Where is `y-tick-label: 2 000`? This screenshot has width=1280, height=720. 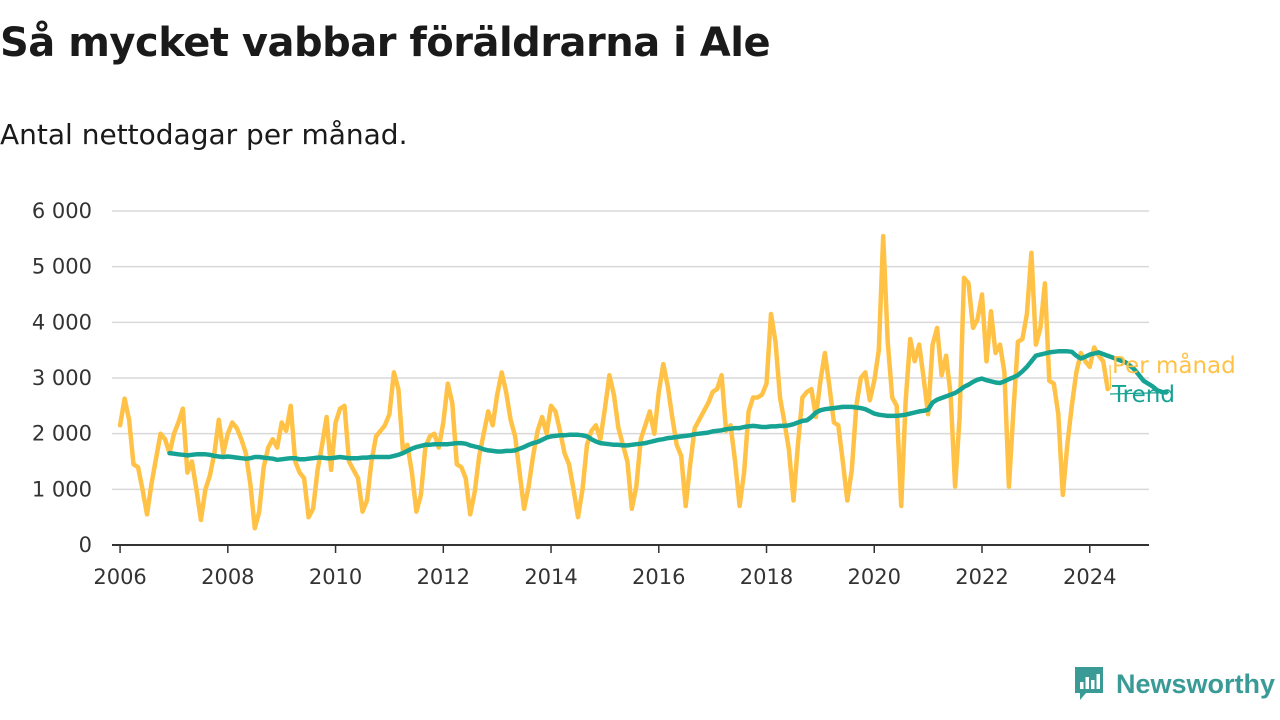 y-tick-label: 2 000 is located at coordinates (62, 434).